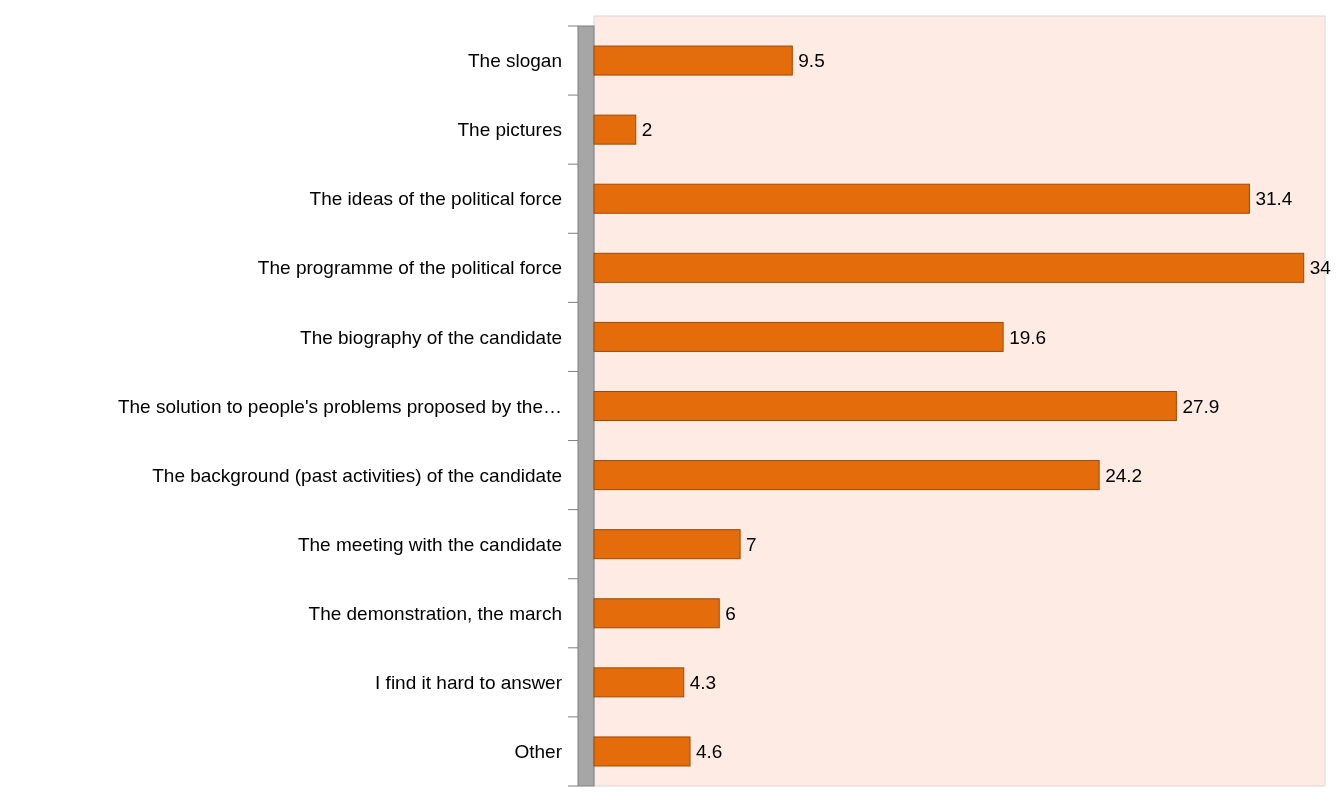 This screenshot has height=792, width=1343. I want to click on data-label: 2, so click(647, 130).